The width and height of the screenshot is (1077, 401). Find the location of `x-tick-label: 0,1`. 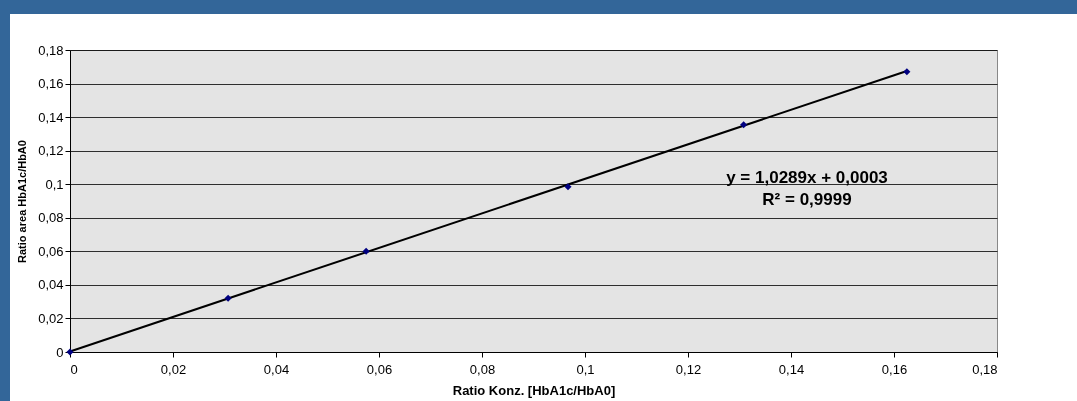

x-tick-label: 0,1 is located at coordinates (585, 369).